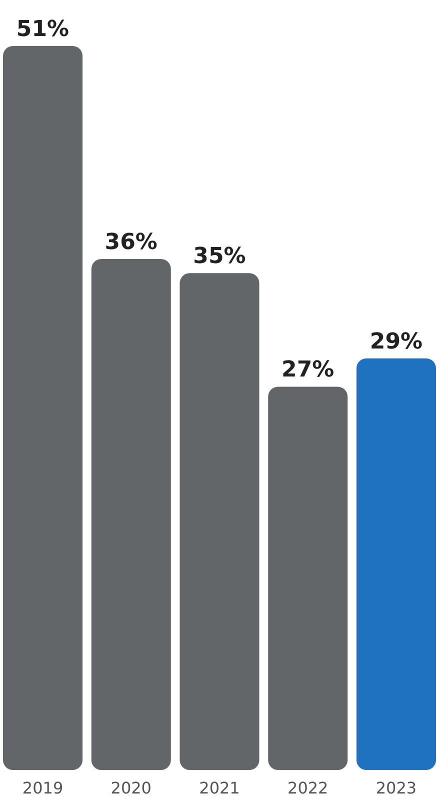 This screenshot has width=437, height=806. Describe the element at coordinates (43, 788) in the screenshot. I see `x-tick-label: 2019` at that location.